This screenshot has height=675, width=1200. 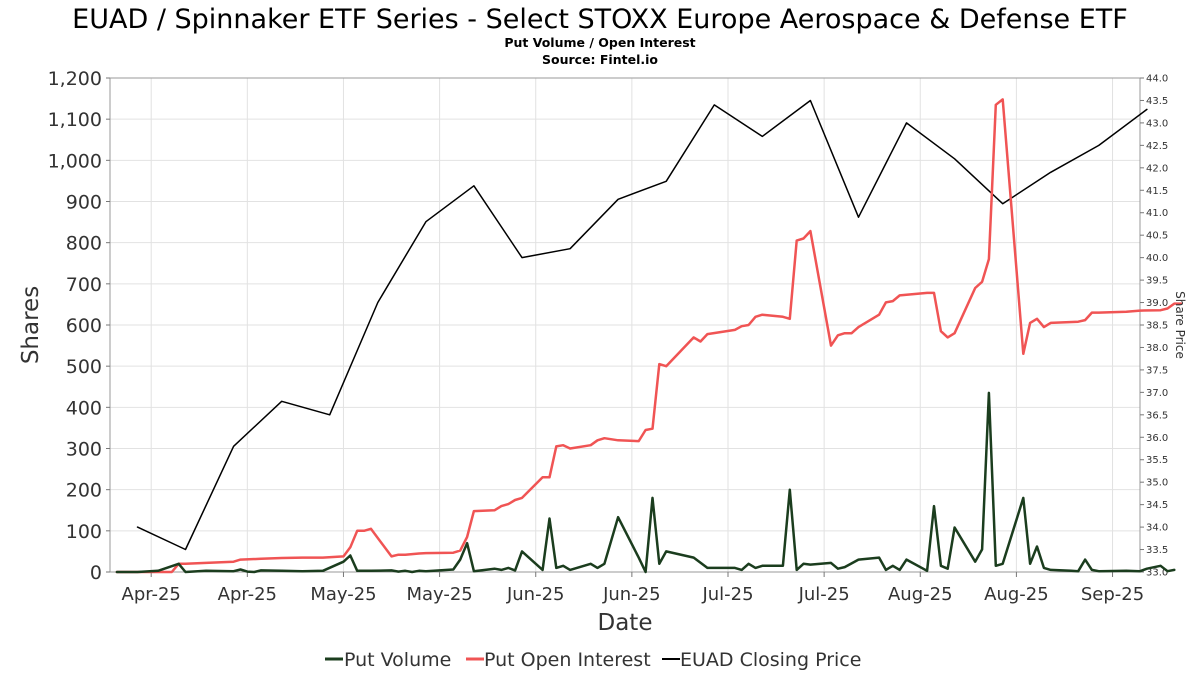 What do you see at coordinates (599, 42) in the screenshot?
I see `chart-subtitle: Put Volume / Open Interest` at bounding box center [599, 42].